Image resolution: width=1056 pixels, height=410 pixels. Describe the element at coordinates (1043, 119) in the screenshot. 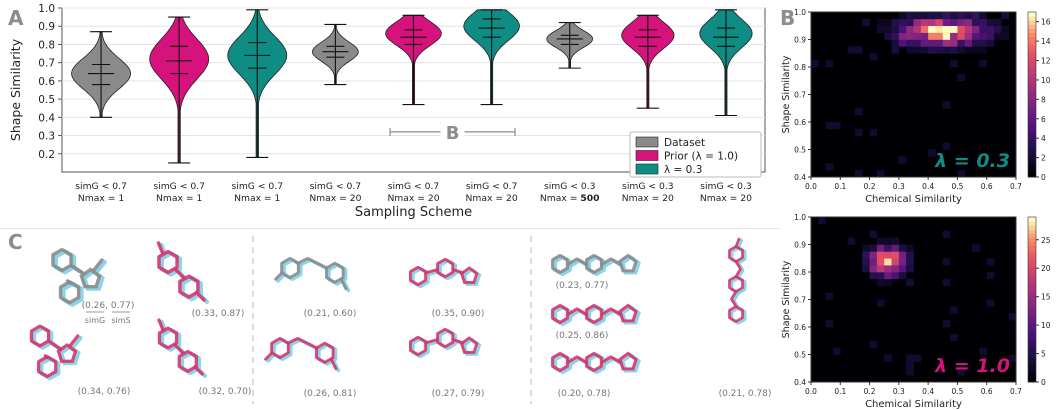

I see `colorbar-tick-label: 6` at that location.